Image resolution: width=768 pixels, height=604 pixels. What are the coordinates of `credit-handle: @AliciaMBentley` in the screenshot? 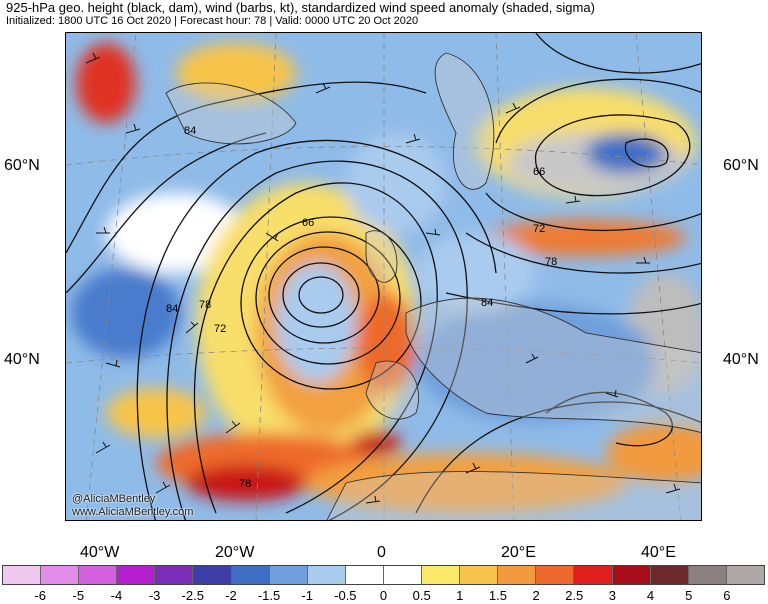 It's located at (114, 499).